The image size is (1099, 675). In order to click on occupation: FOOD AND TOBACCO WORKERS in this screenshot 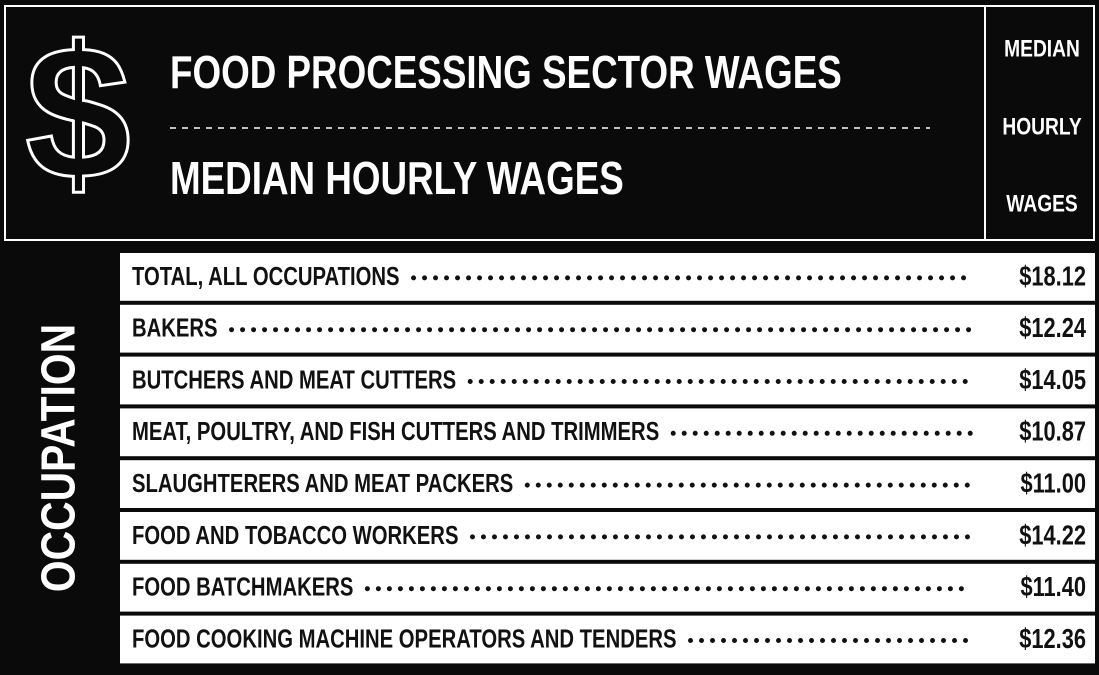, I will do `click(295, 534)`.